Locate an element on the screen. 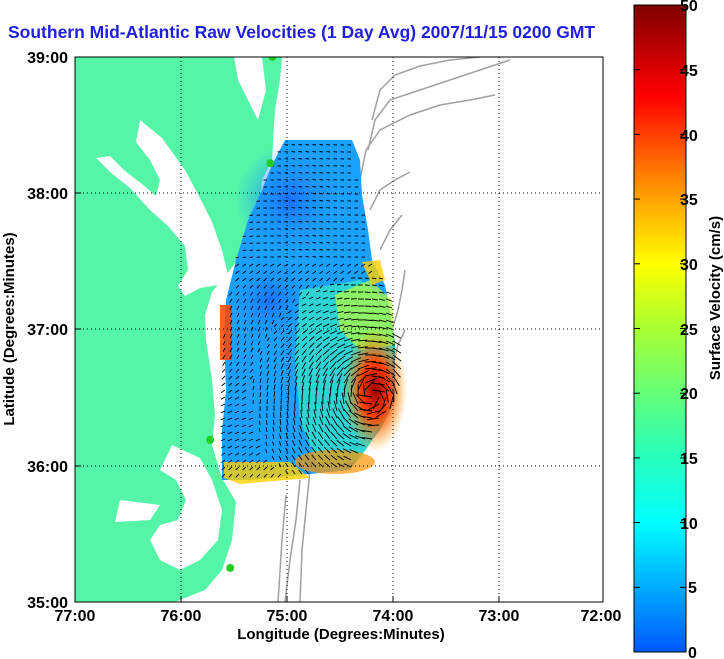  x-tick-label: 73:00 is located at coordinates (499, 616).